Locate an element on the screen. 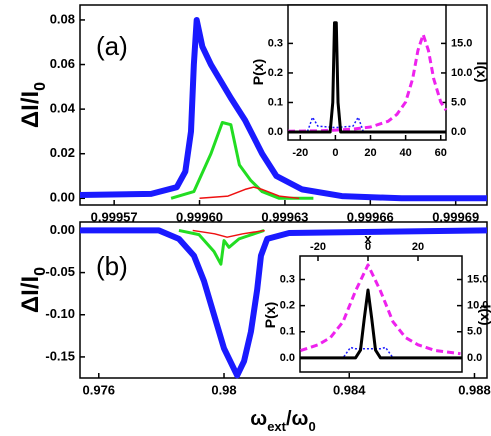  x-axis-label-part: x is located at coordinates (368, 238).